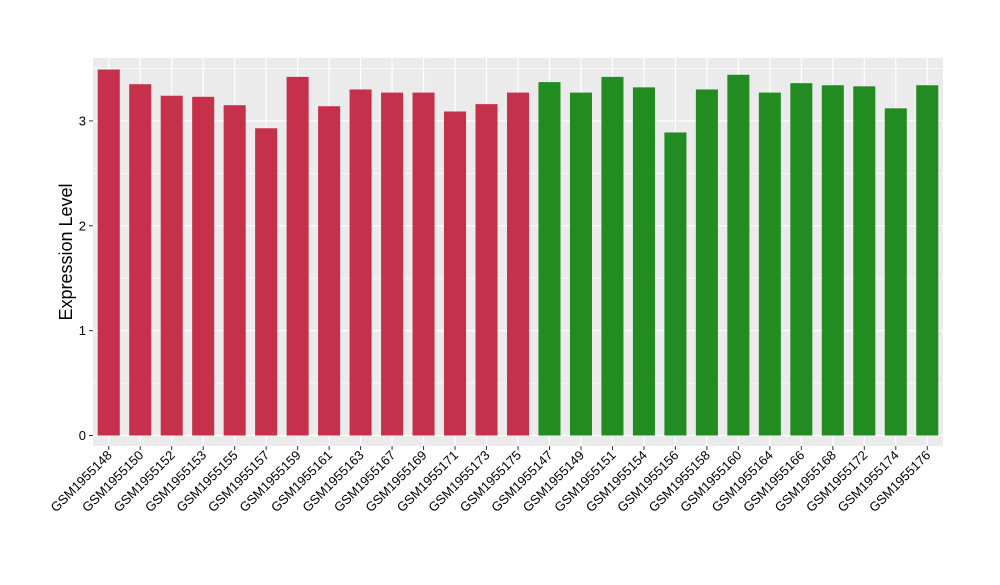 This screenshot has height=585, width=1000. I want to click on bar-GSM1955174, so click(895, 272).